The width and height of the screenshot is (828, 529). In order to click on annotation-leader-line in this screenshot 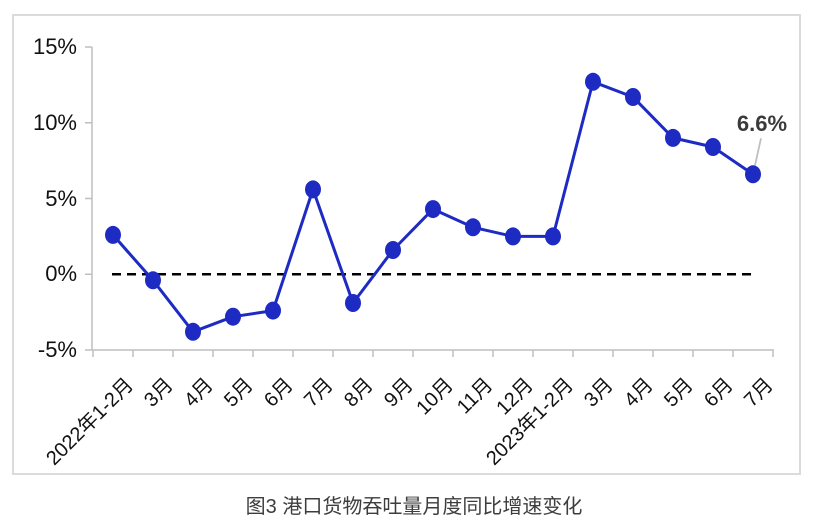, I will do `click(758, 152)`.